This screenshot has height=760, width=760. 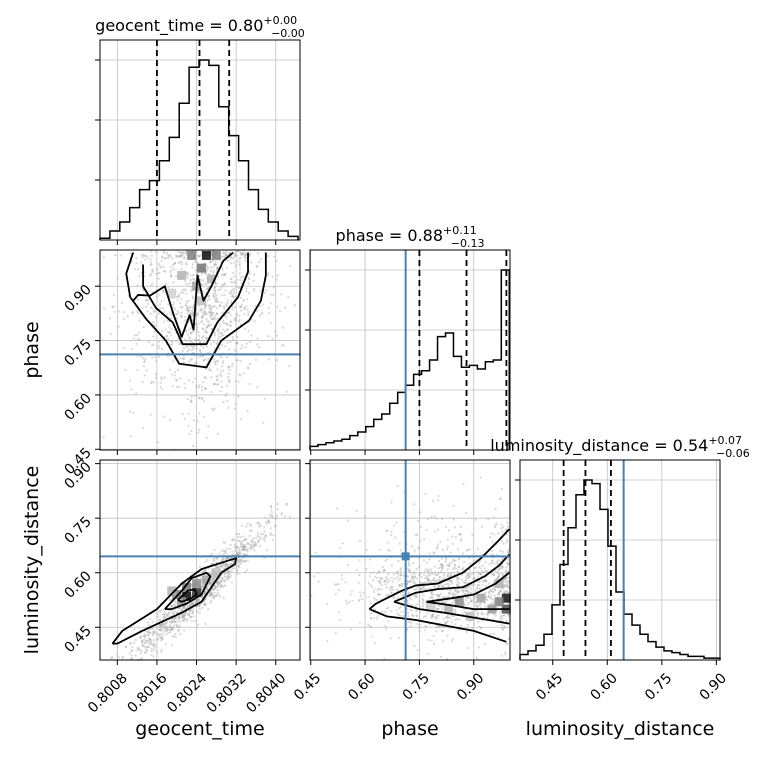 What do you see at coordinates (199, 729) in the screenshot?
I see `x-axis-label-geocent-time: geocent_time` at bounding box center [199, 729].